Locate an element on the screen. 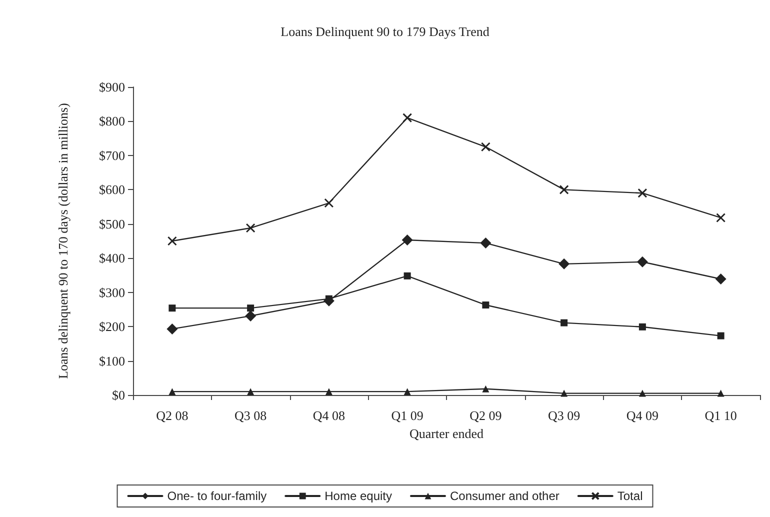  chart-title: Loans Delinquent 90 to 179 Days Trend is located at coordinates (385, 31).